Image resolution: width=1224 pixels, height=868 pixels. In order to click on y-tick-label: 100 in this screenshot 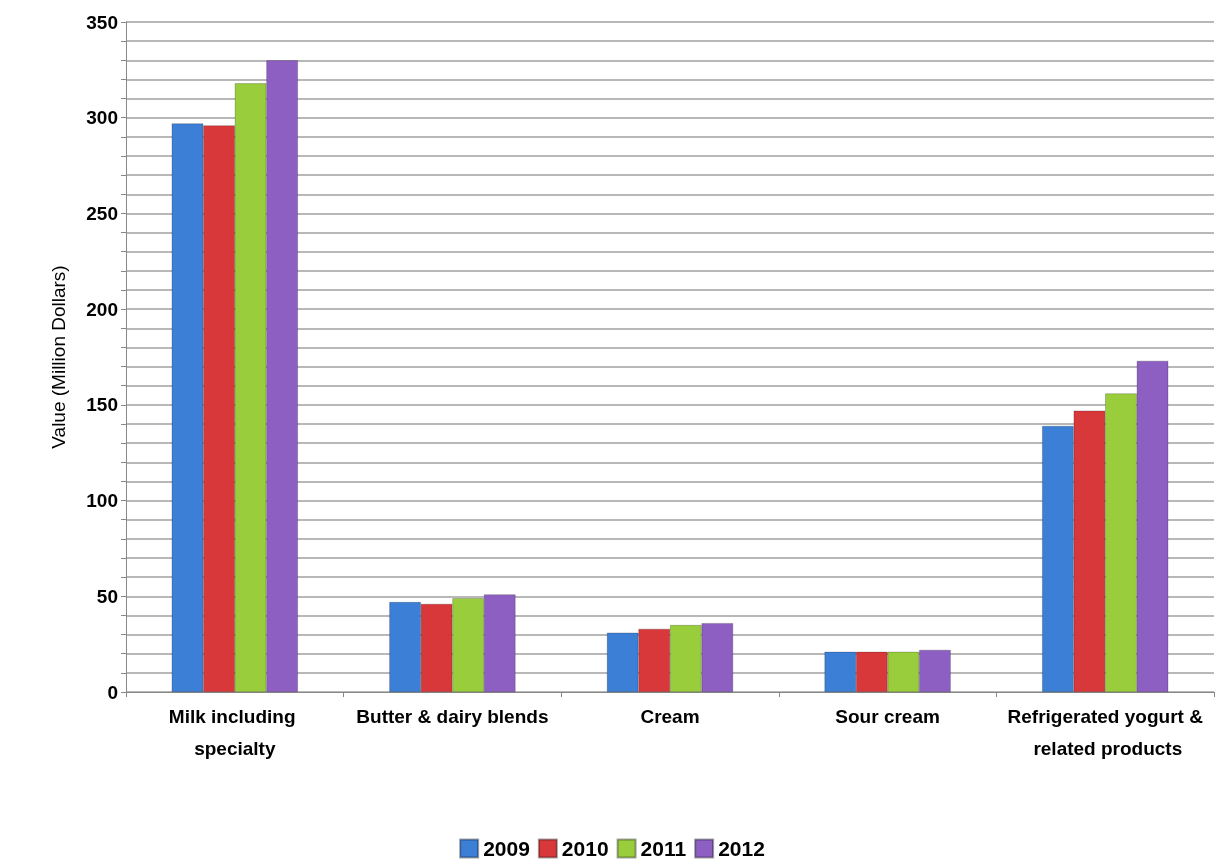, I will do `click(102, 501)`.